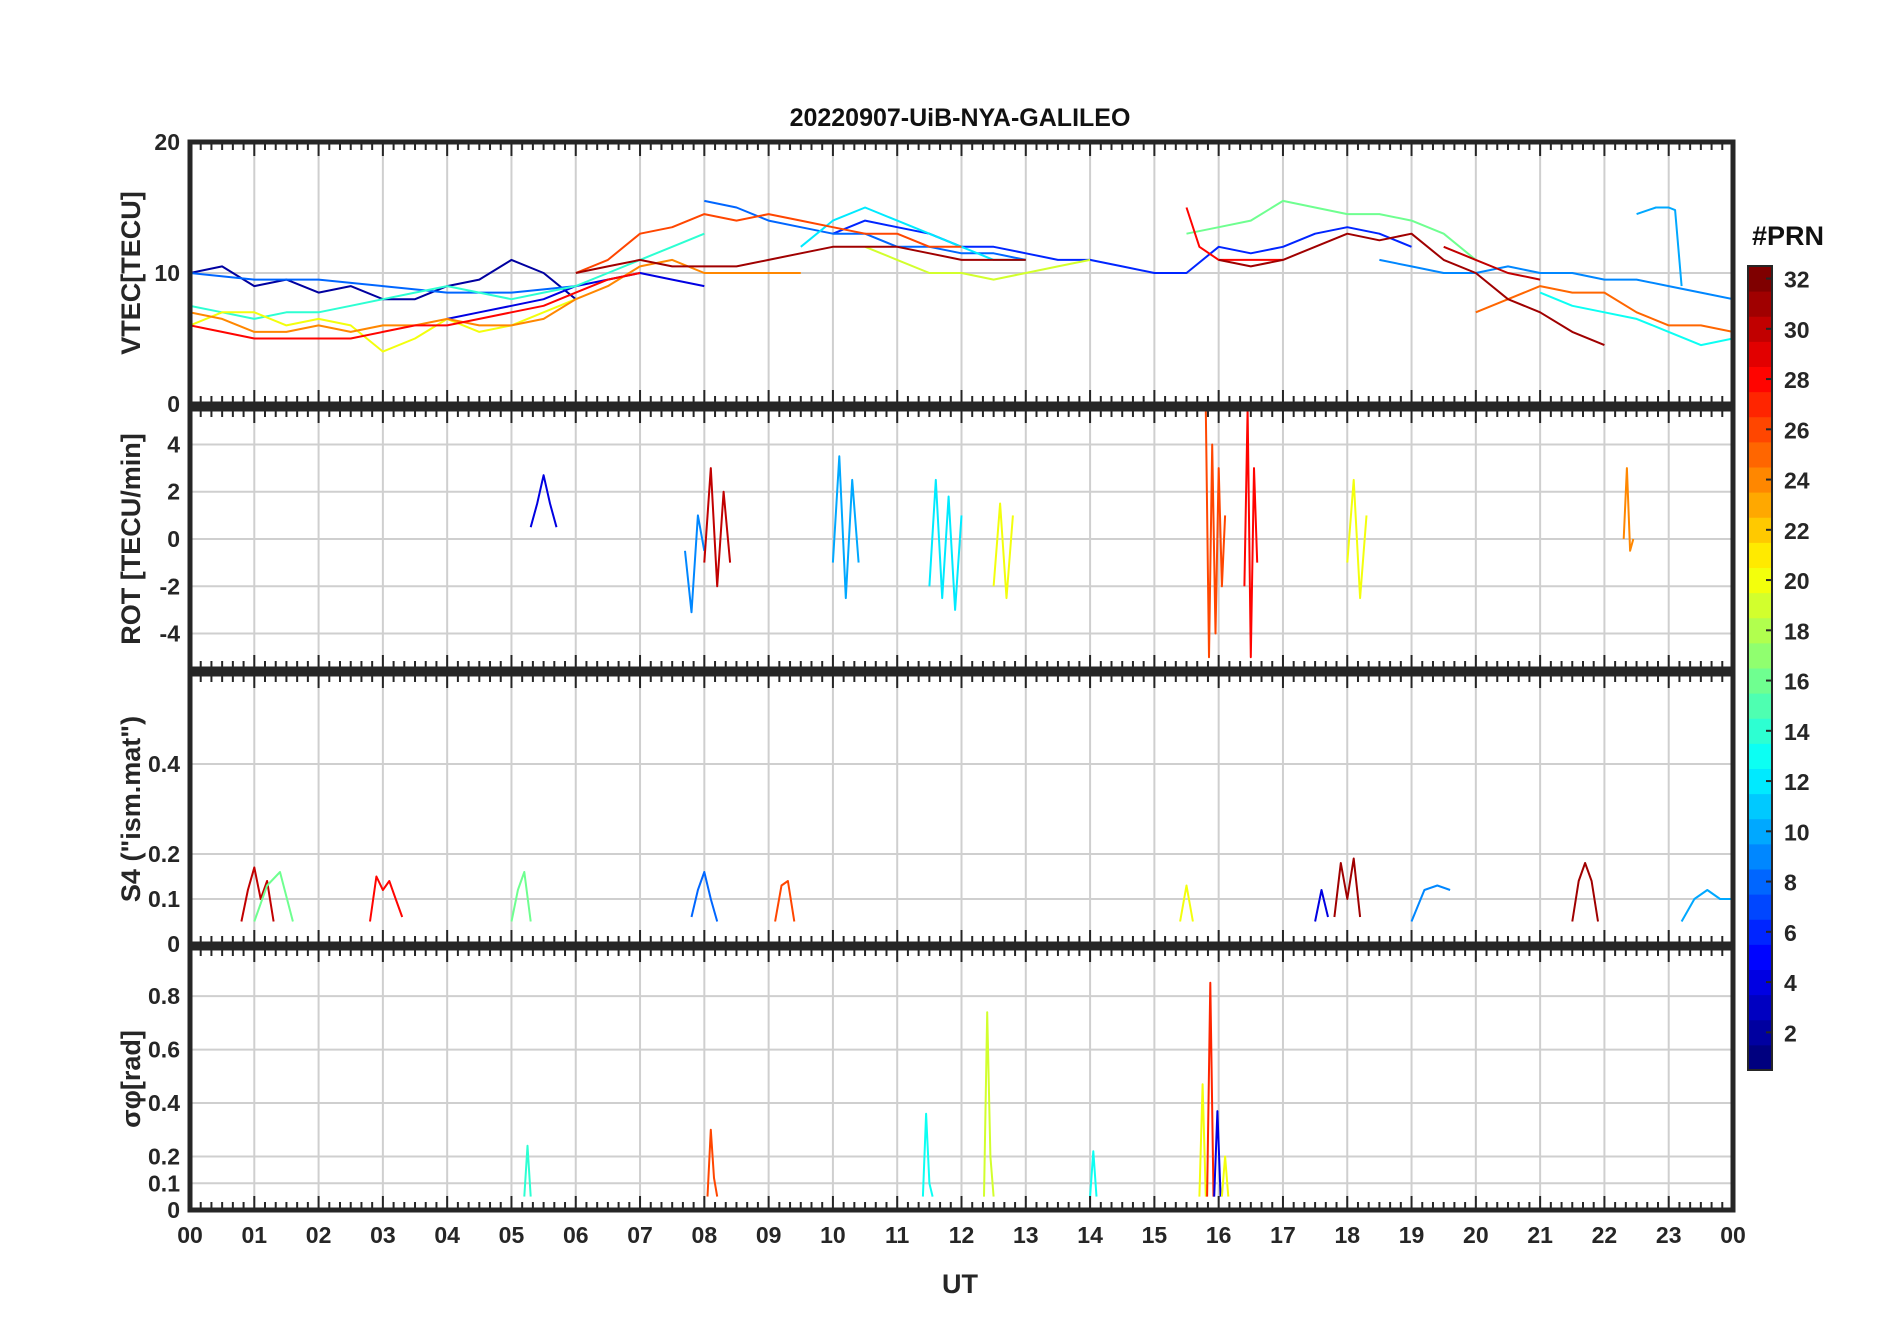 This screenshot has height=1330, width=1902. I want to click on colorbar-frame, so click(1760, 668).